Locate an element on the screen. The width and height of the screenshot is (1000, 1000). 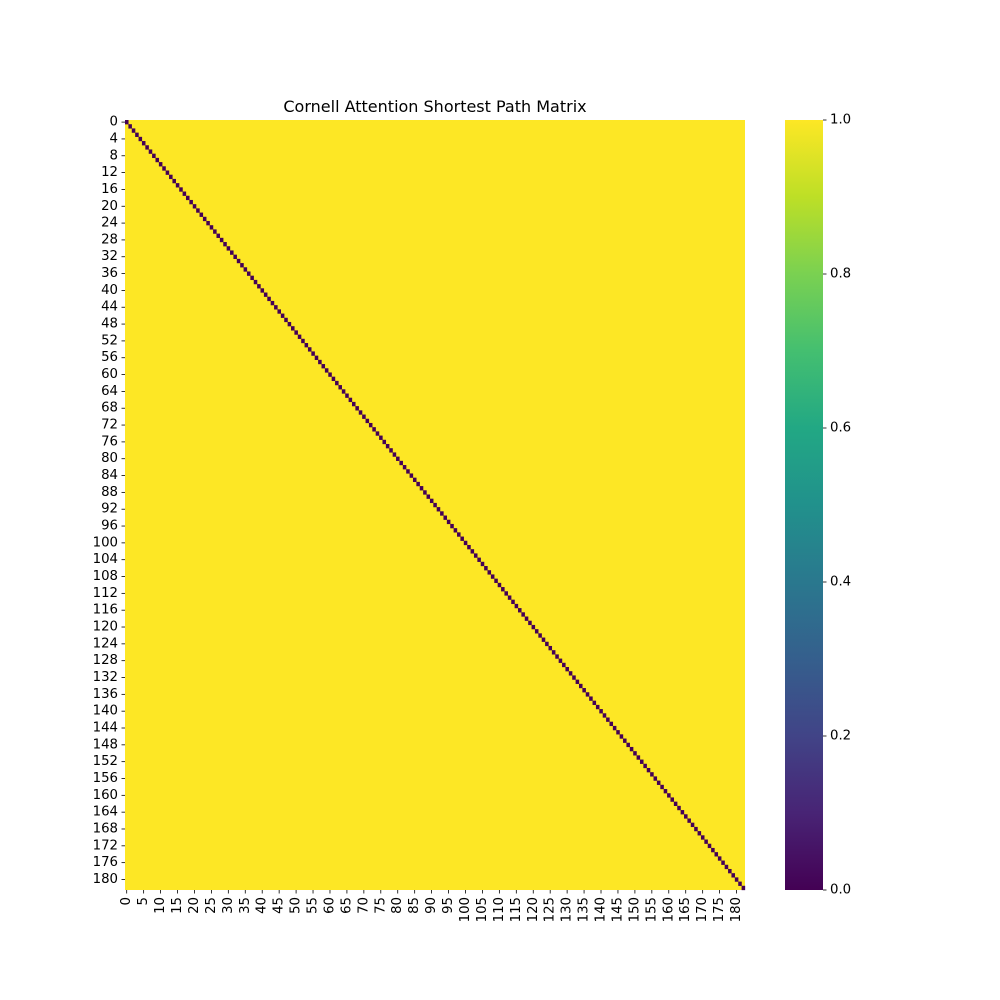
y-tick-label: 68 is located at coordinates (109, 408).